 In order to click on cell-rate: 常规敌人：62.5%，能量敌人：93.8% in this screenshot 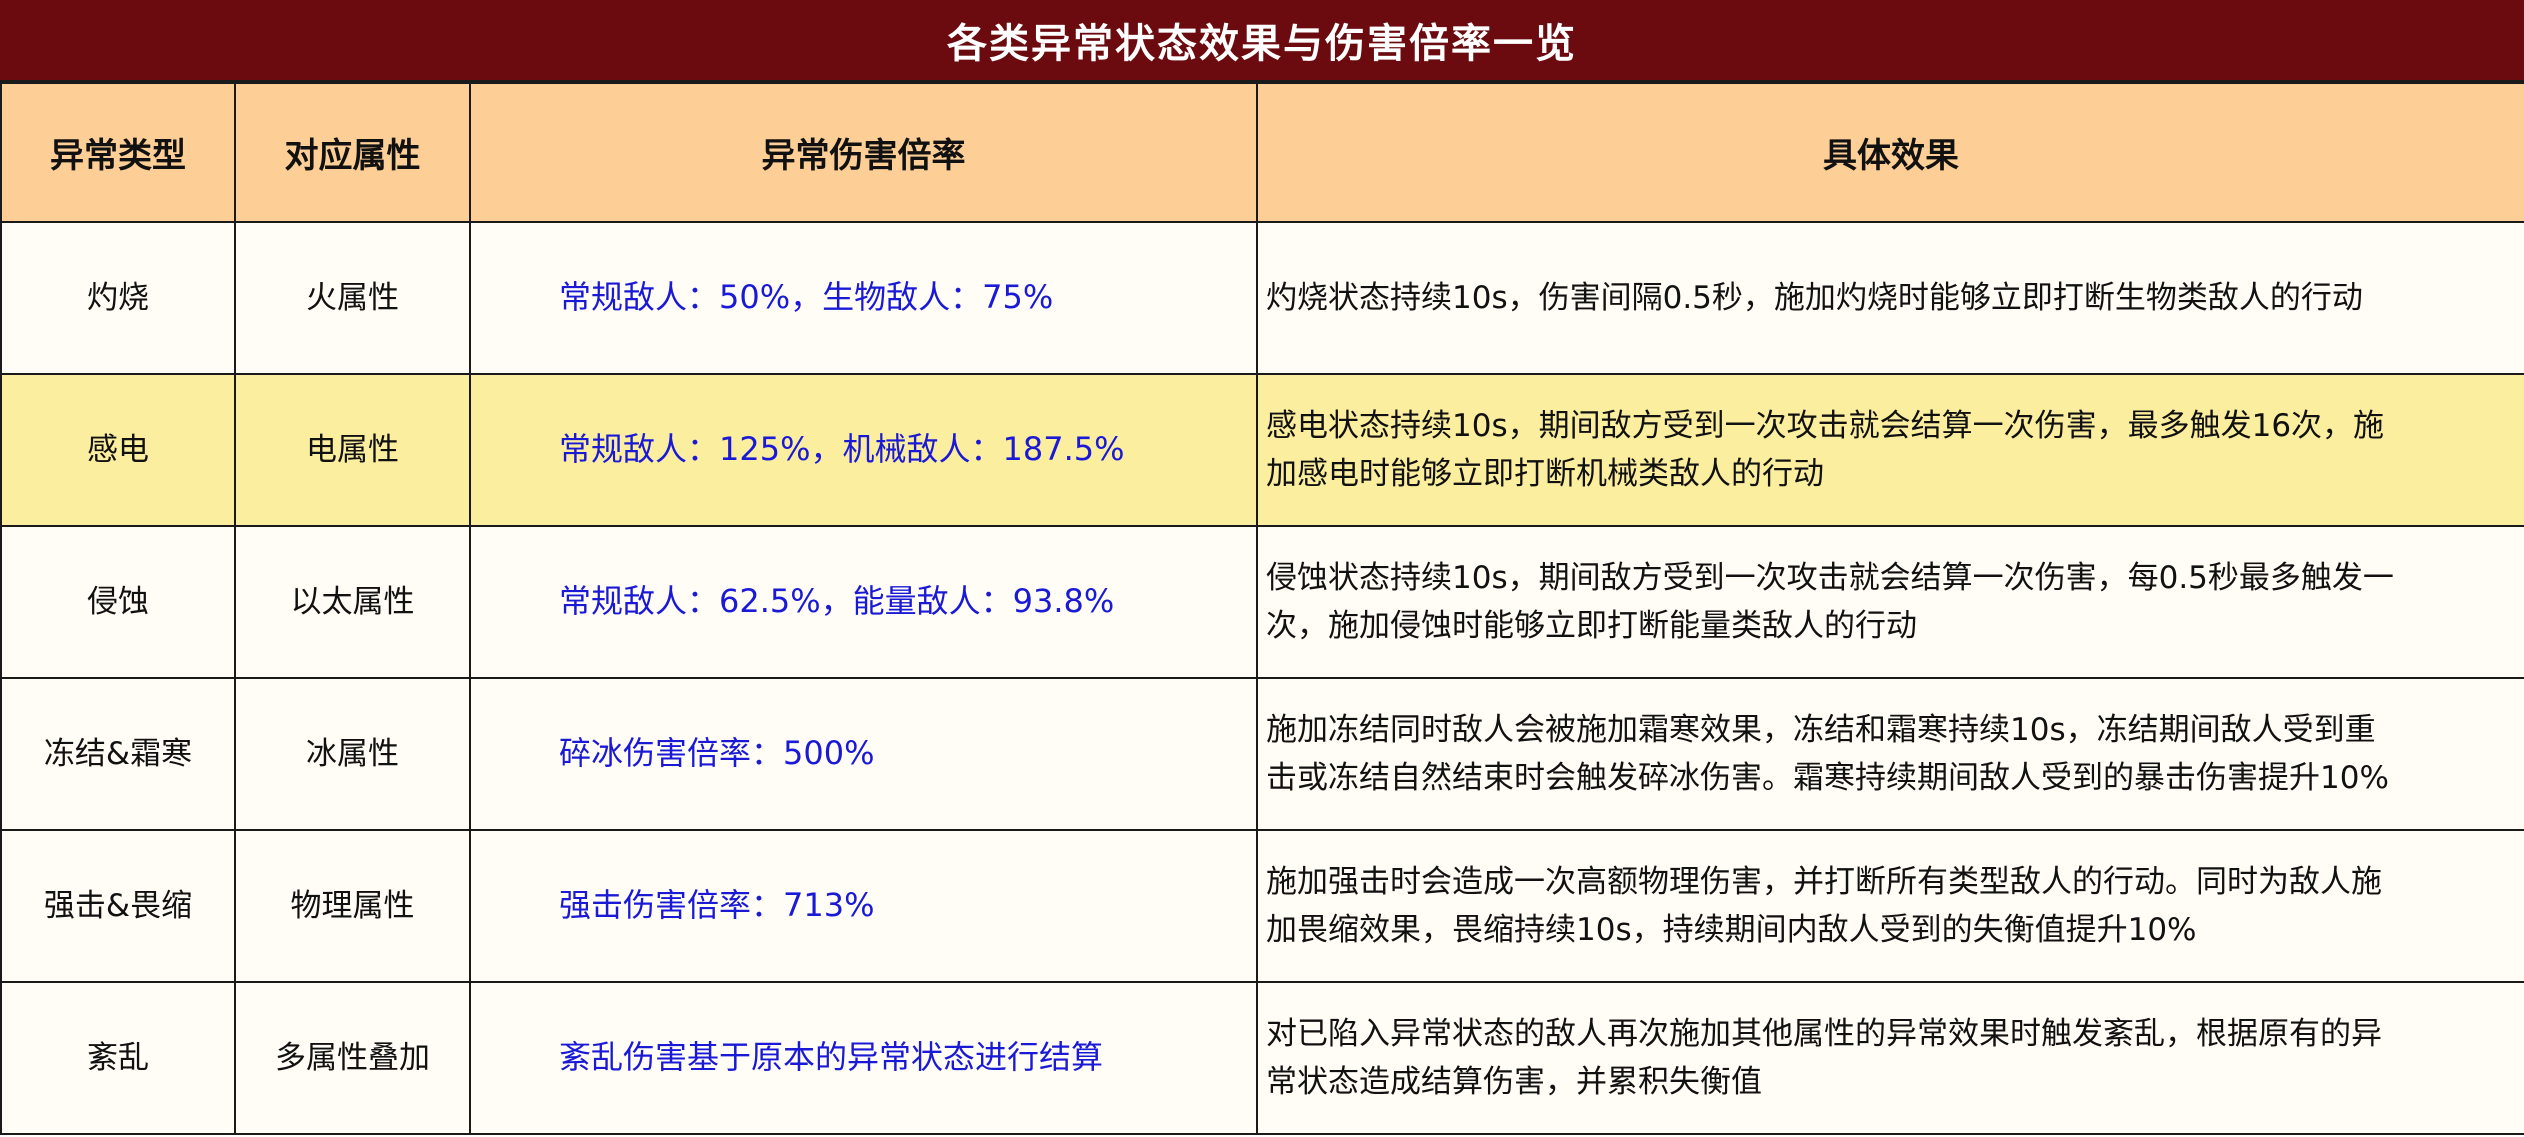, I will do `click(863, 602)`.